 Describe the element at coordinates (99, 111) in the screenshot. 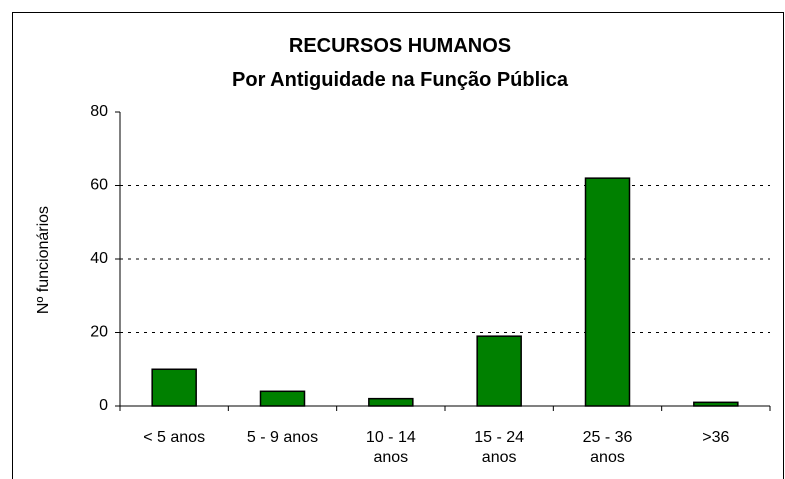

I see `y-tick-label: 80` at that location.